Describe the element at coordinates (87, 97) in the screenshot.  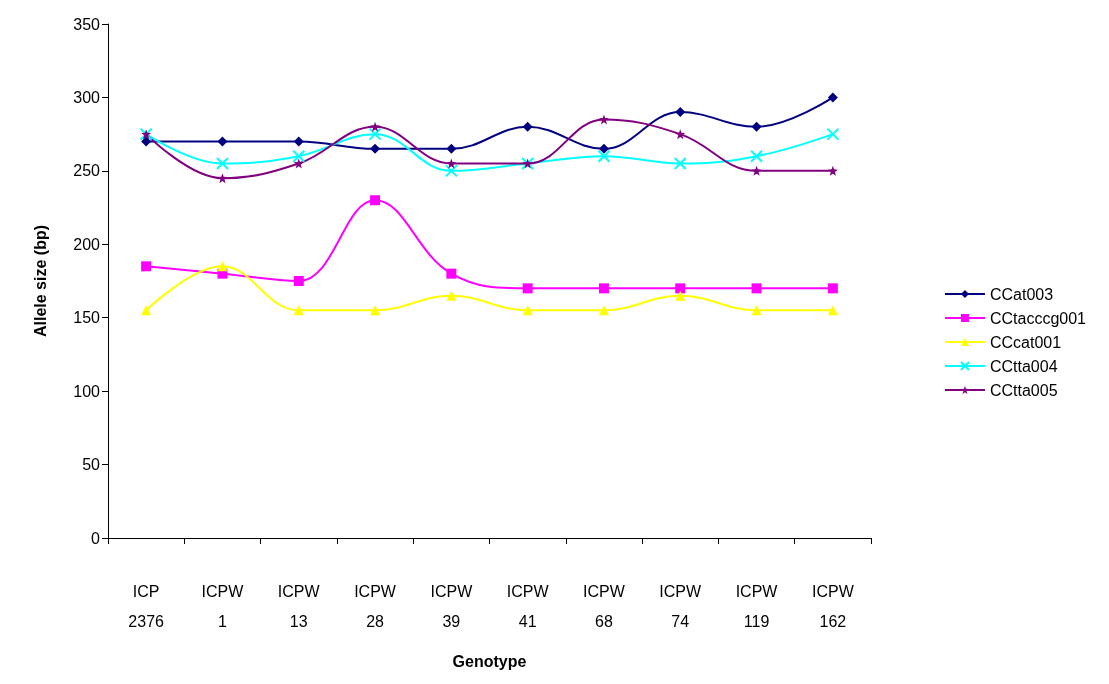
I see `y-tick-label: 300` at that location.